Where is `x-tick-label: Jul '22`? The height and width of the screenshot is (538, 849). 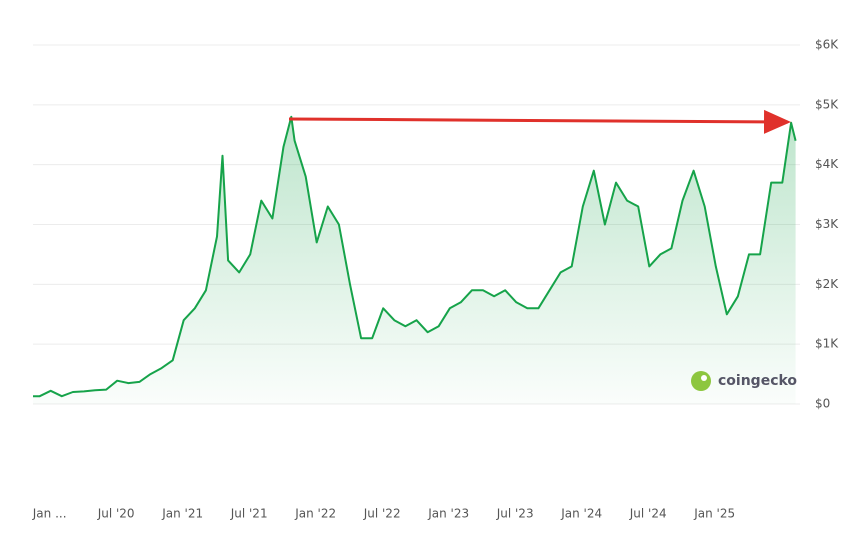 x-tick-label: Jul '22 is located at coordinates (382, 514).